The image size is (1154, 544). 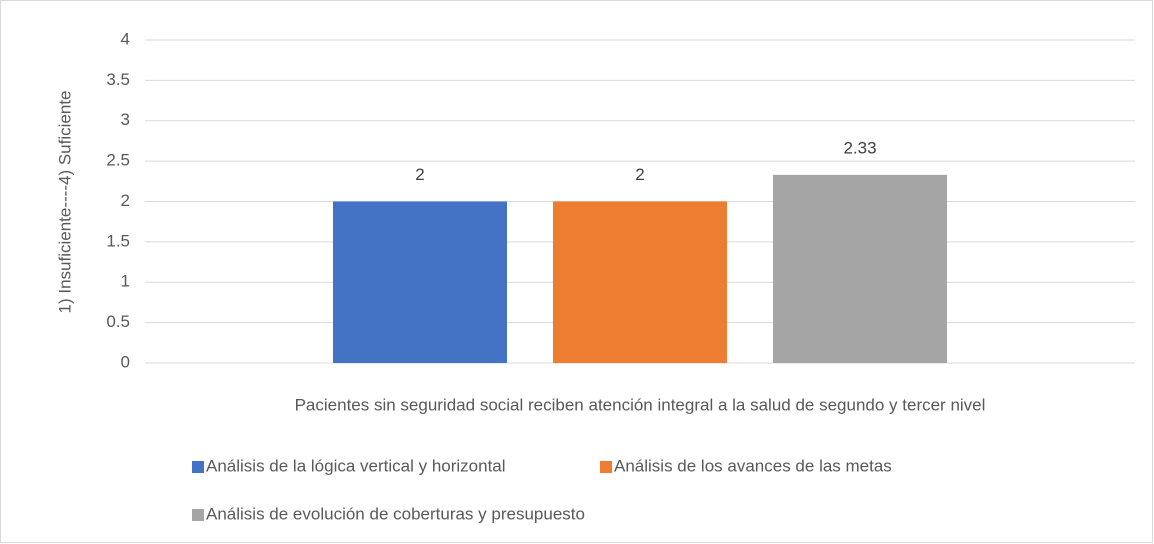 What do you see at coordinates (125, 38) in the screenshot?
I see `y-tick-label: 4` at bounding box center [125, 38].